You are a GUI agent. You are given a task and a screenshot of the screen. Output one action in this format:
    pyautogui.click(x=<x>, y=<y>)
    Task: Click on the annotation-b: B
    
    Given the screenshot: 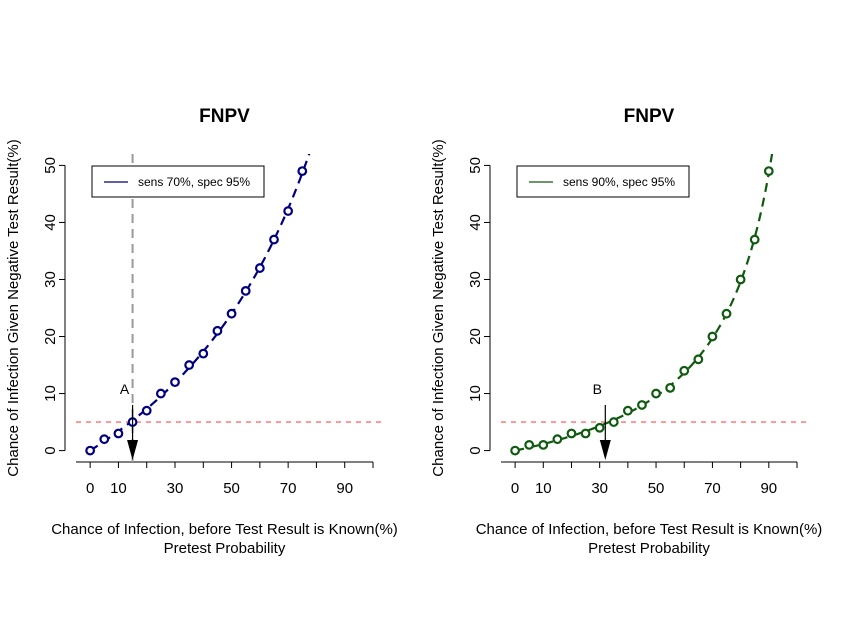 What is the action you would take?
    pyautogui.click(x=602, y=420)
    